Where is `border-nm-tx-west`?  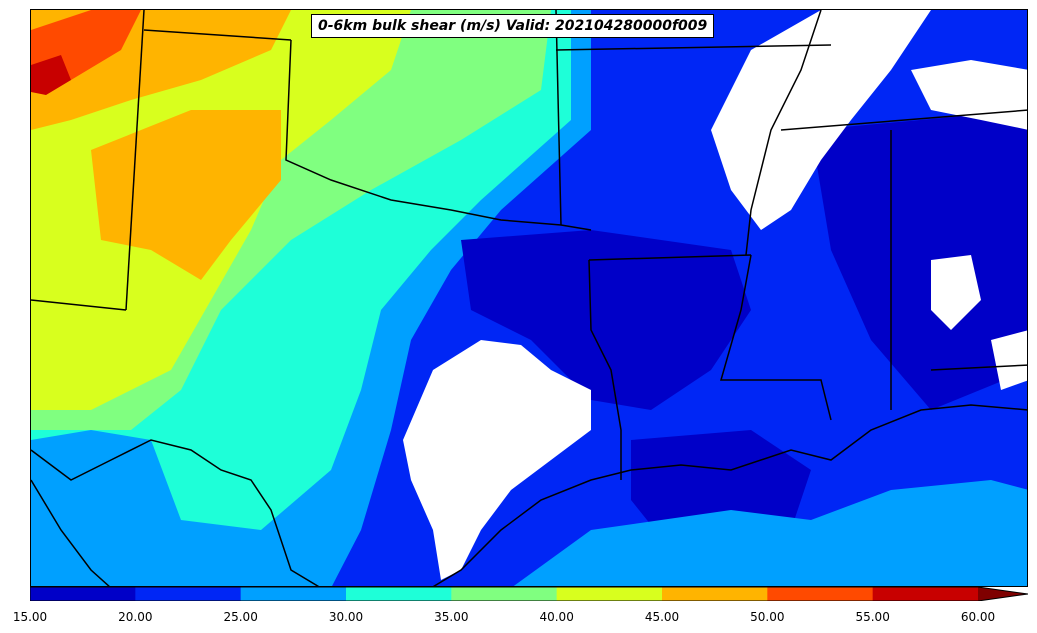
border-nm-tx-west is located at coordinates (135, 160).